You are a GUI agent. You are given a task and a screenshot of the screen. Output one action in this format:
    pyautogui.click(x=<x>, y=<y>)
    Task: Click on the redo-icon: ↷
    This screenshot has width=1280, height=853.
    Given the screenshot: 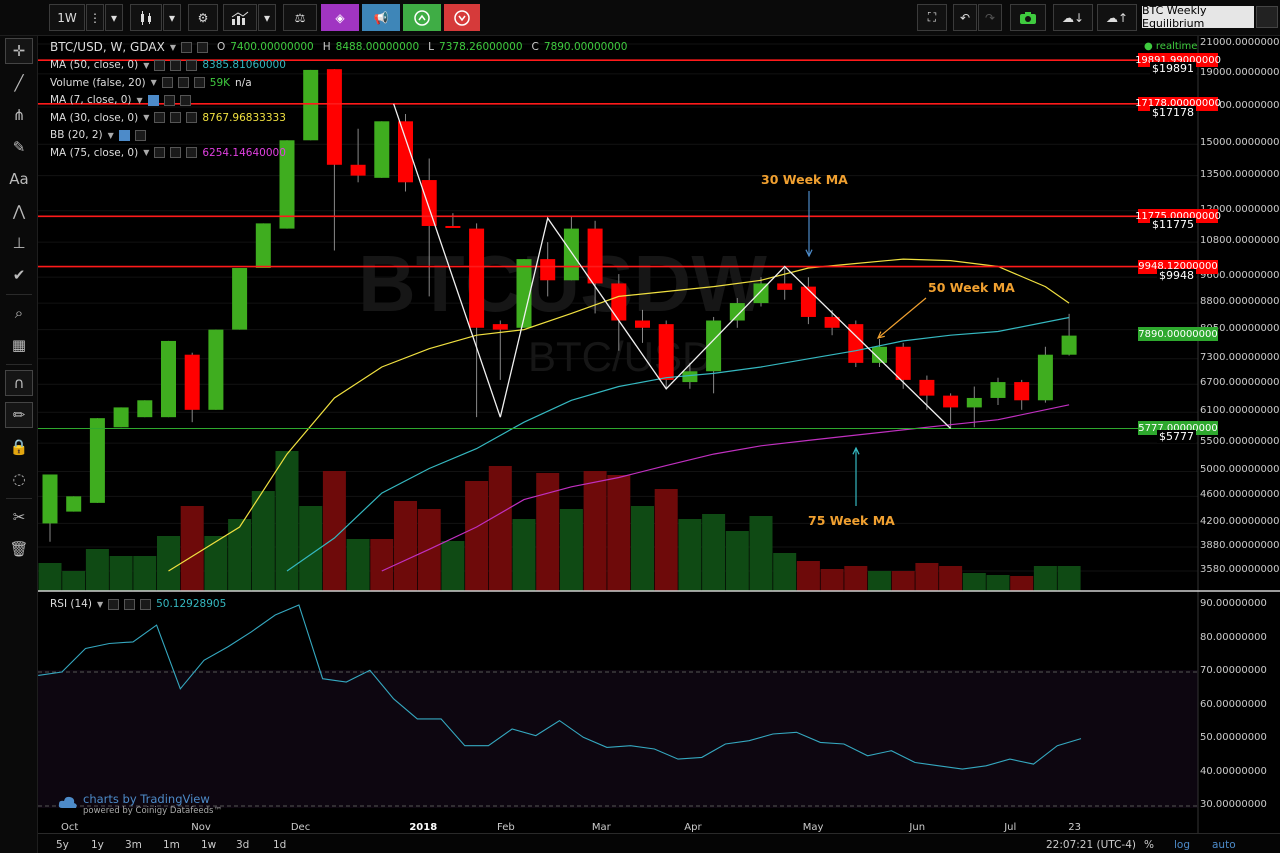 What is the action you would take?
    pyautogui.click(x=990, y=17)
    